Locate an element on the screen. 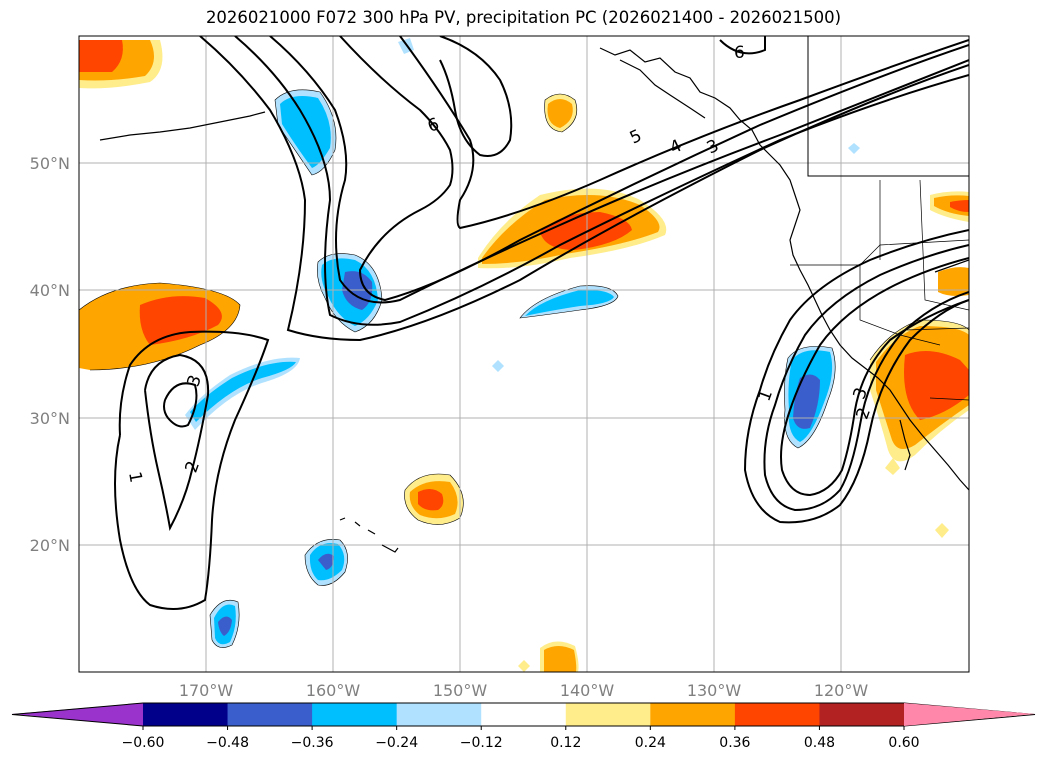 The width and height of the screenshot is (1047, 765). lon-label-120w: 120°W is located at coordinates (841, 690).